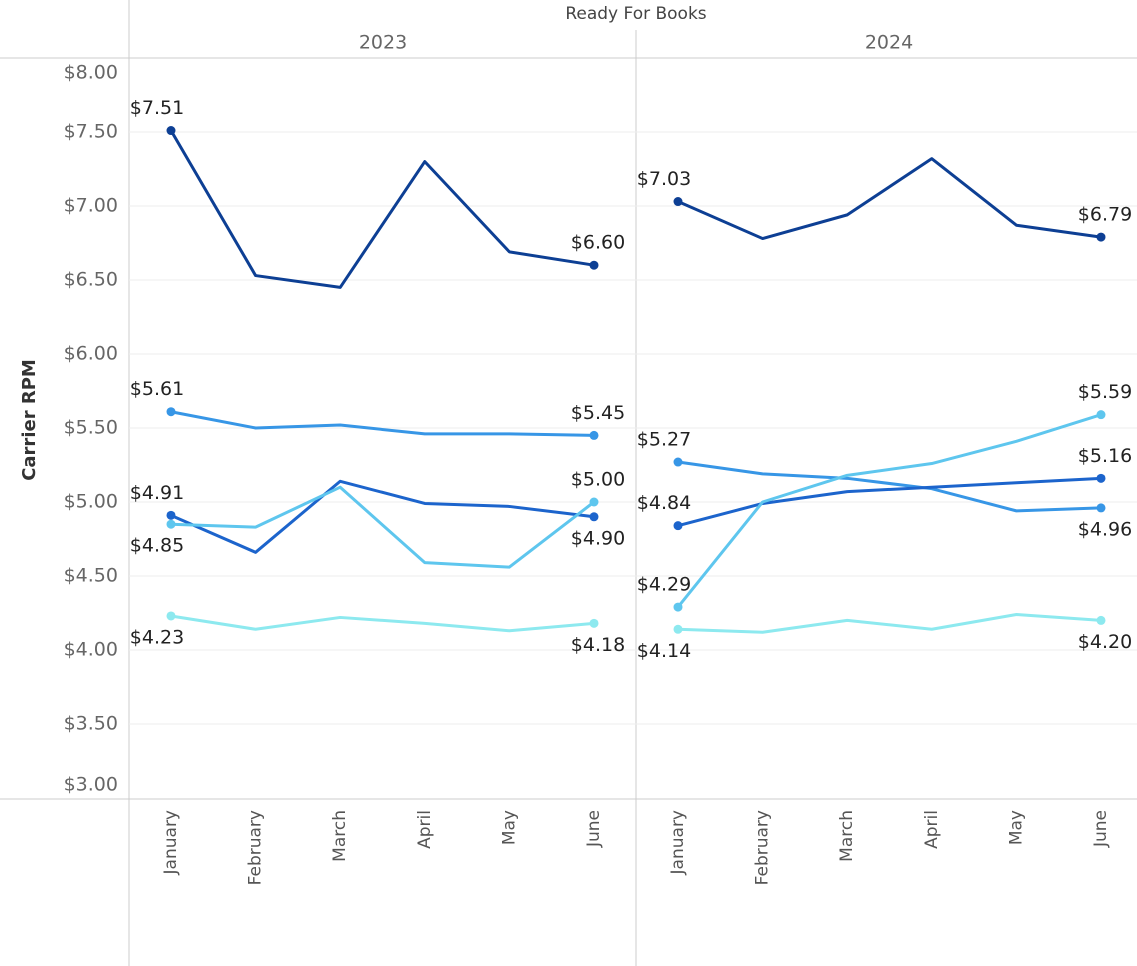  I want to click on y-tick-label: $8.00, so click(91, 73).